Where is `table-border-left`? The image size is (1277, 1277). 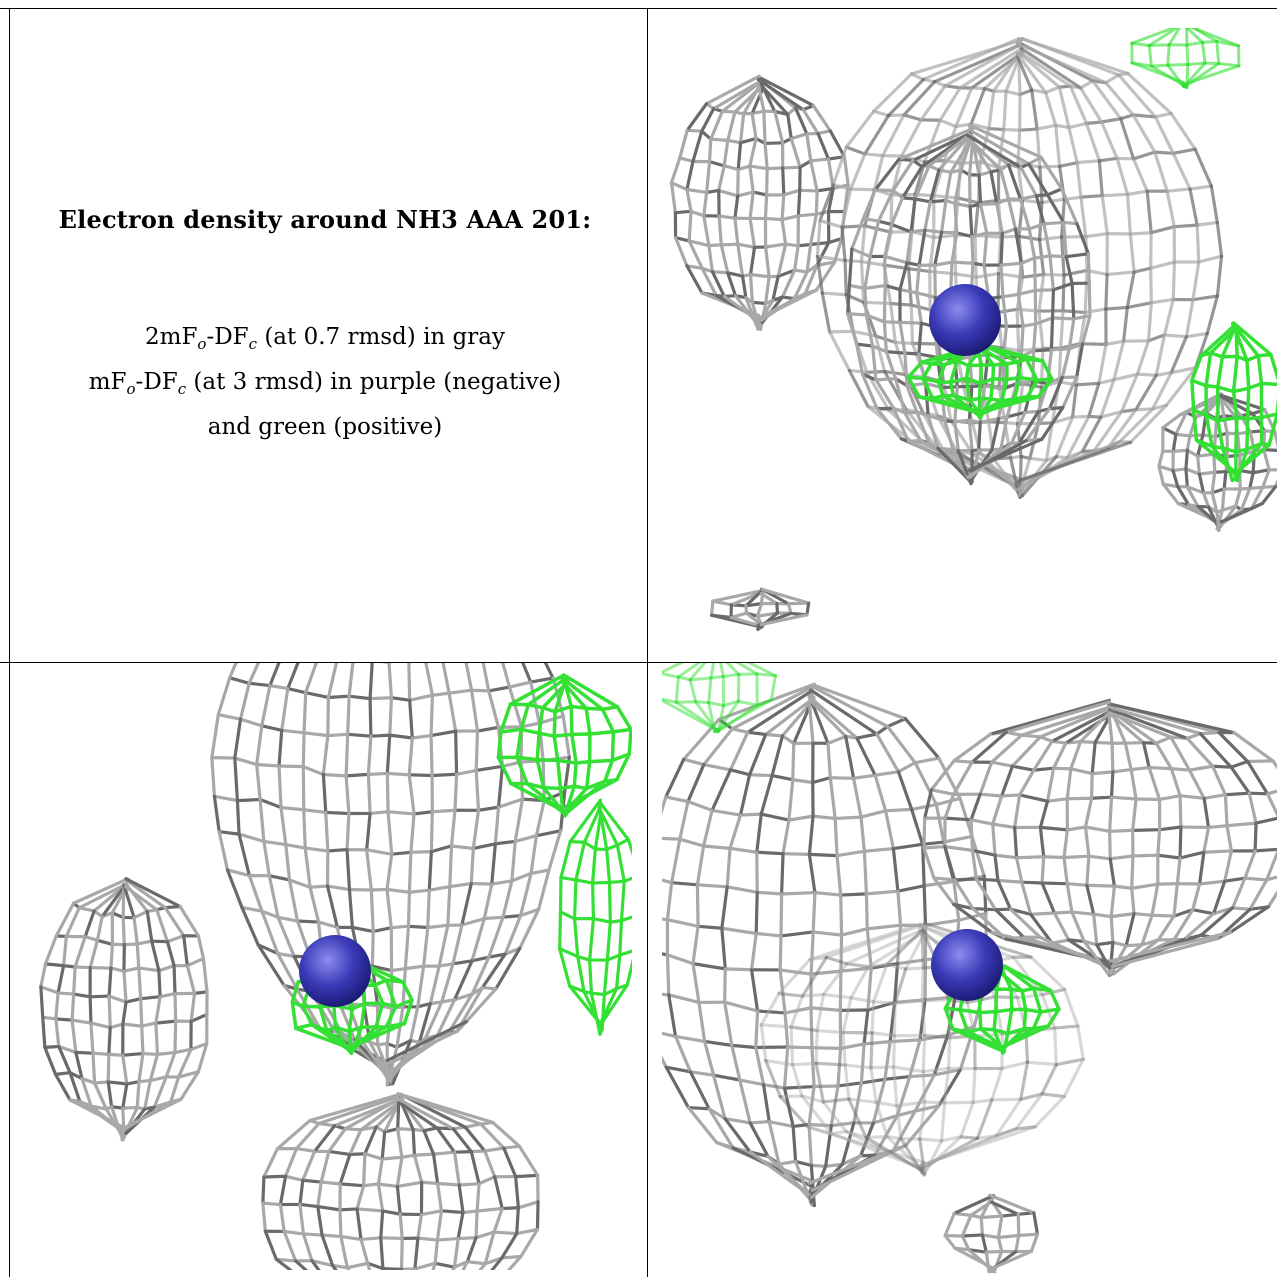
table-border-left is located at coordinates (9, 642).